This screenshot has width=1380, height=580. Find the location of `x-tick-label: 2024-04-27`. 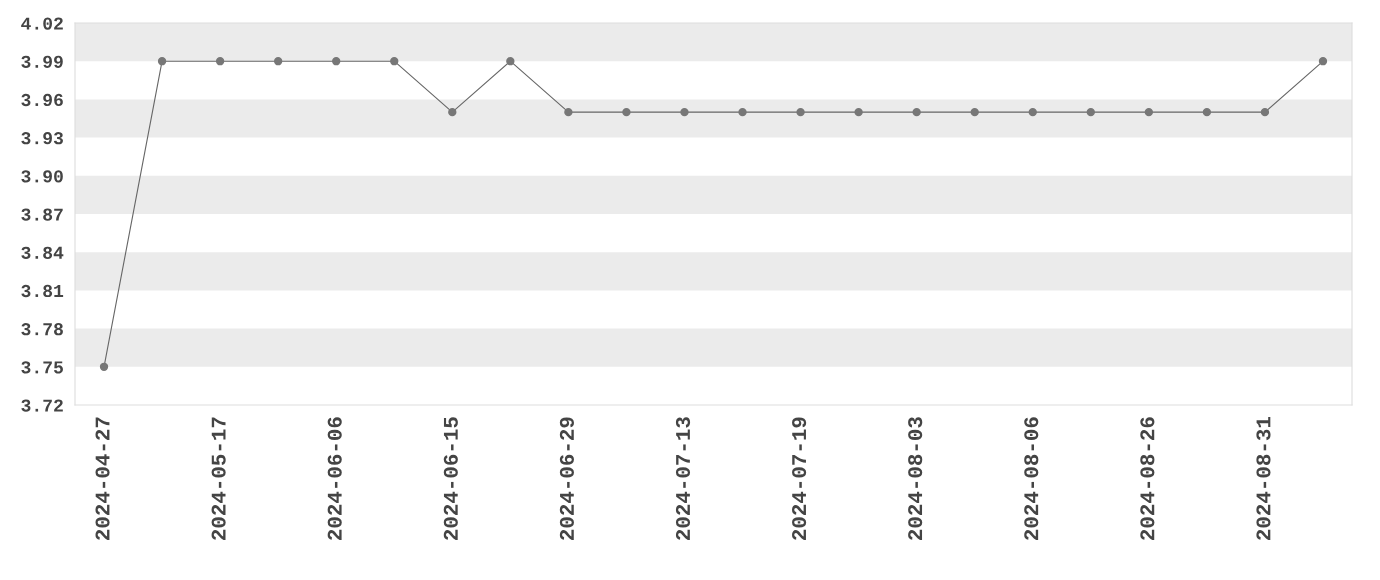

x-tick-label: 2024-04-27 is located at coordinates (102, 478).